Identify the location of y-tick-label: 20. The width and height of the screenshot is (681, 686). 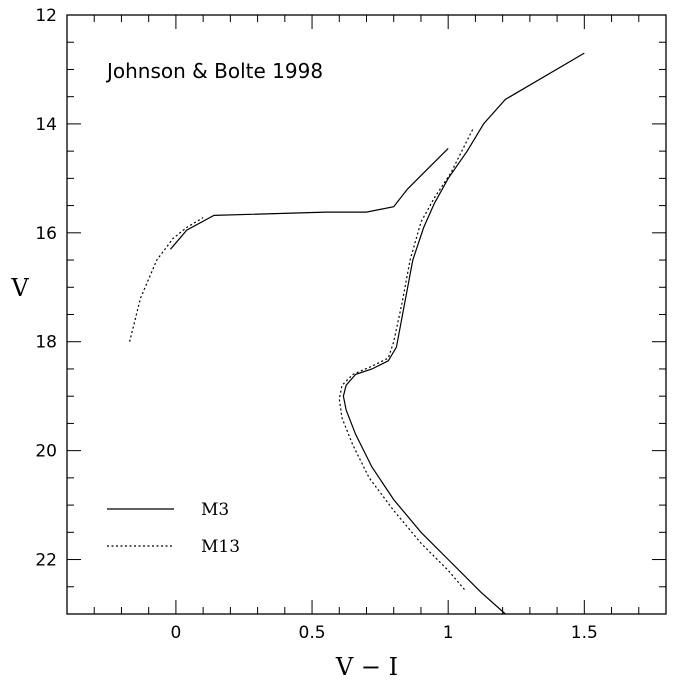
(46, 452).